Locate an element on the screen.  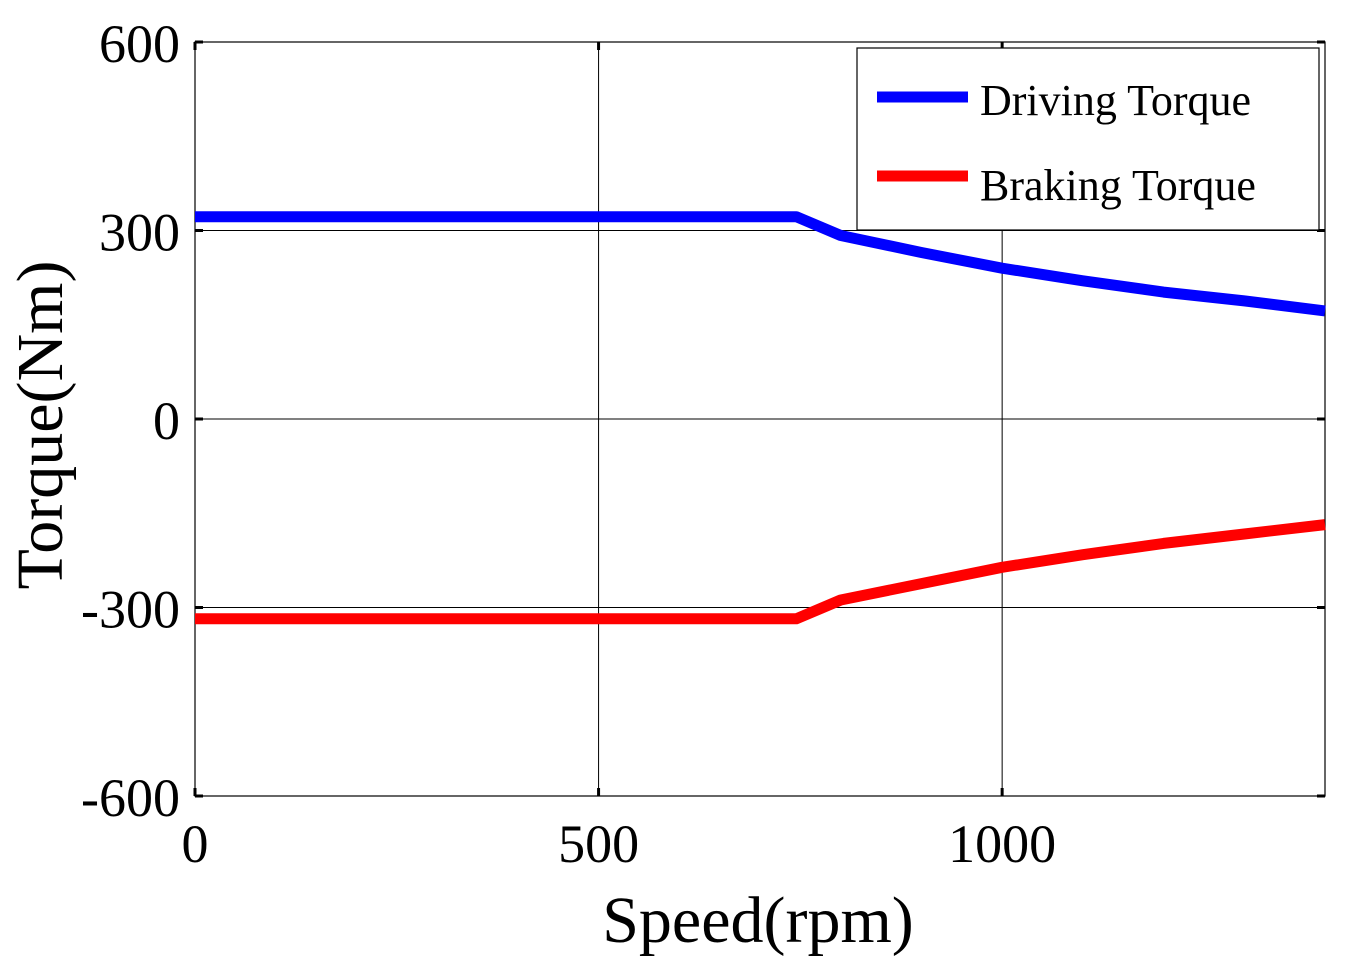
x-tick-label: 500 is located at coordinates (598, 844).